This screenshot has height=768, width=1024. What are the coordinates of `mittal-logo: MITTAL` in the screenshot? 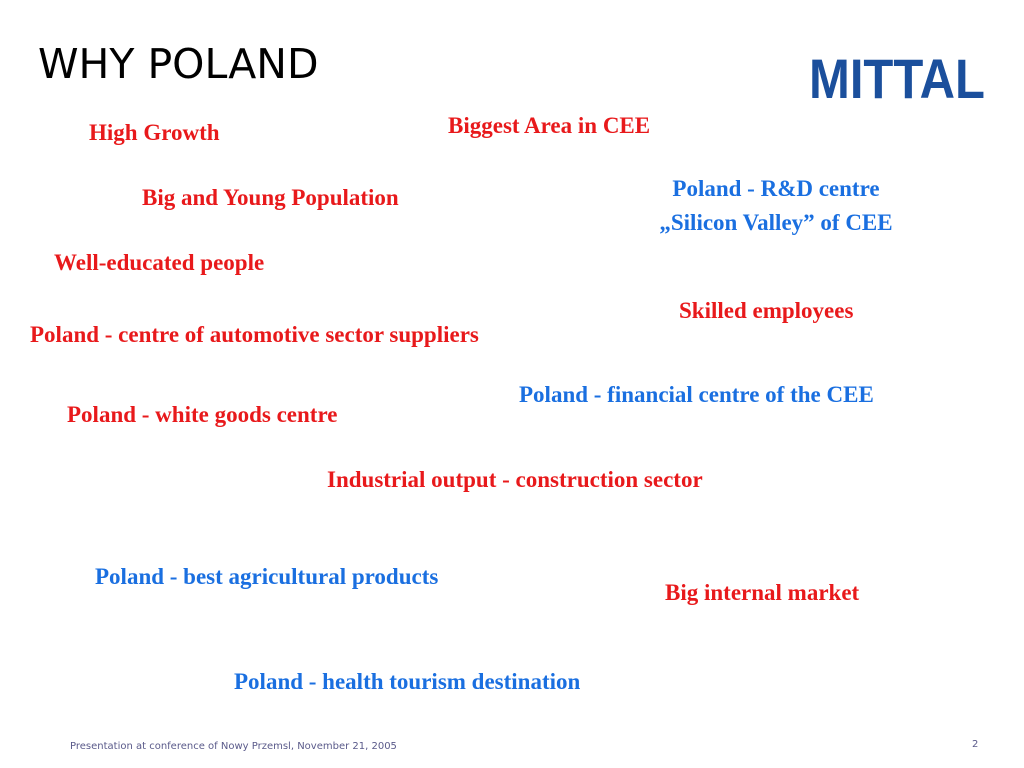 It's located at (897, 77).